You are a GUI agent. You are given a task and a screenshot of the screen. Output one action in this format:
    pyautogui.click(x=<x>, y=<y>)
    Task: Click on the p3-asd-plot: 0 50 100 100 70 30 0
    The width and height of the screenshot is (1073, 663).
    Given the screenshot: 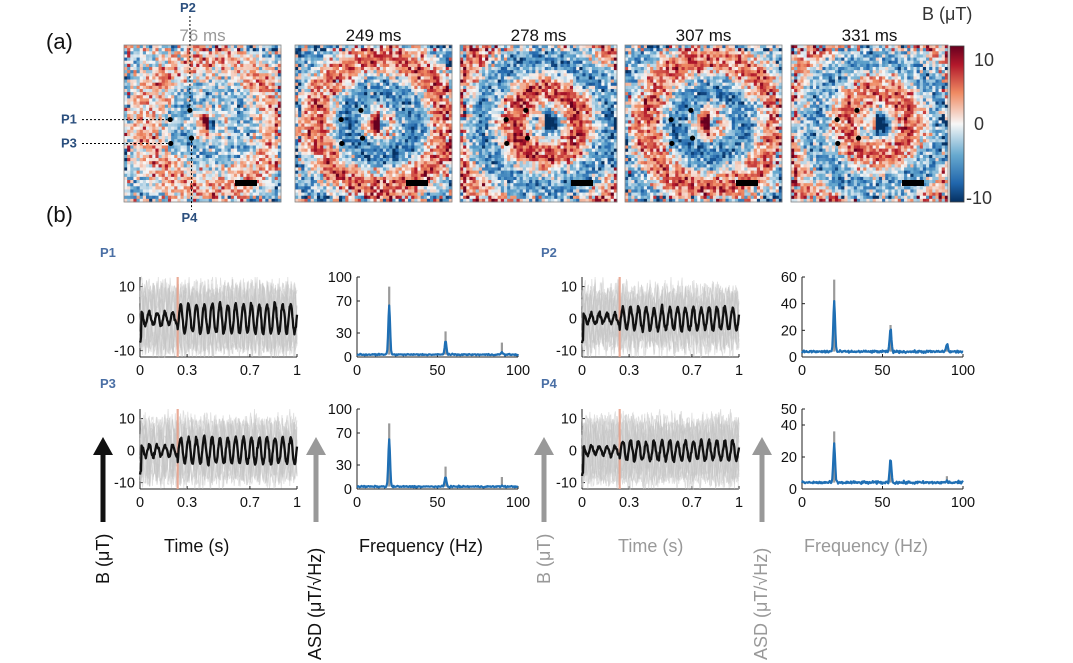 What is the action you would take?
    pyautogui.click(x=429, y=456)
    